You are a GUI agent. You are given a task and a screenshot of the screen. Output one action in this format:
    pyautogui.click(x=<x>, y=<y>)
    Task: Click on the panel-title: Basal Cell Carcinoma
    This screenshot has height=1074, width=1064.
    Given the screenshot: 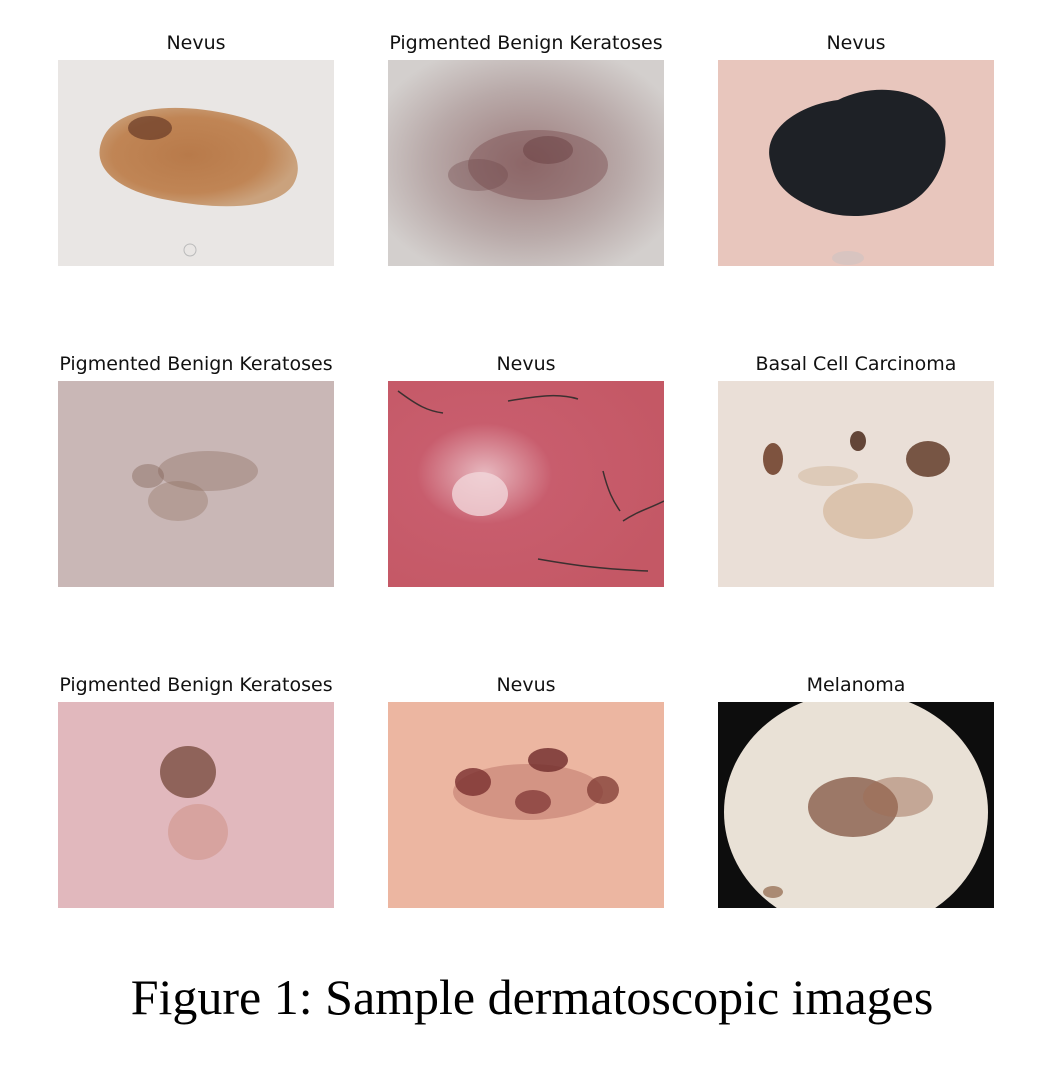 What is the action you would take?
    pyautogui.click(x=856, y=364)
    